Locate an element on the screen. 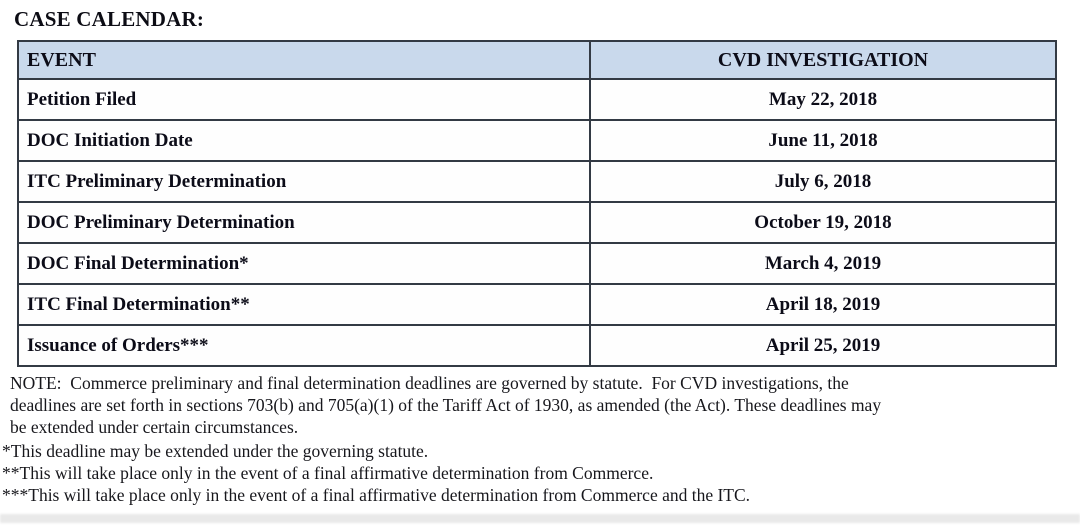  bottom-shade-artifact is located at coordinates (540, 518).